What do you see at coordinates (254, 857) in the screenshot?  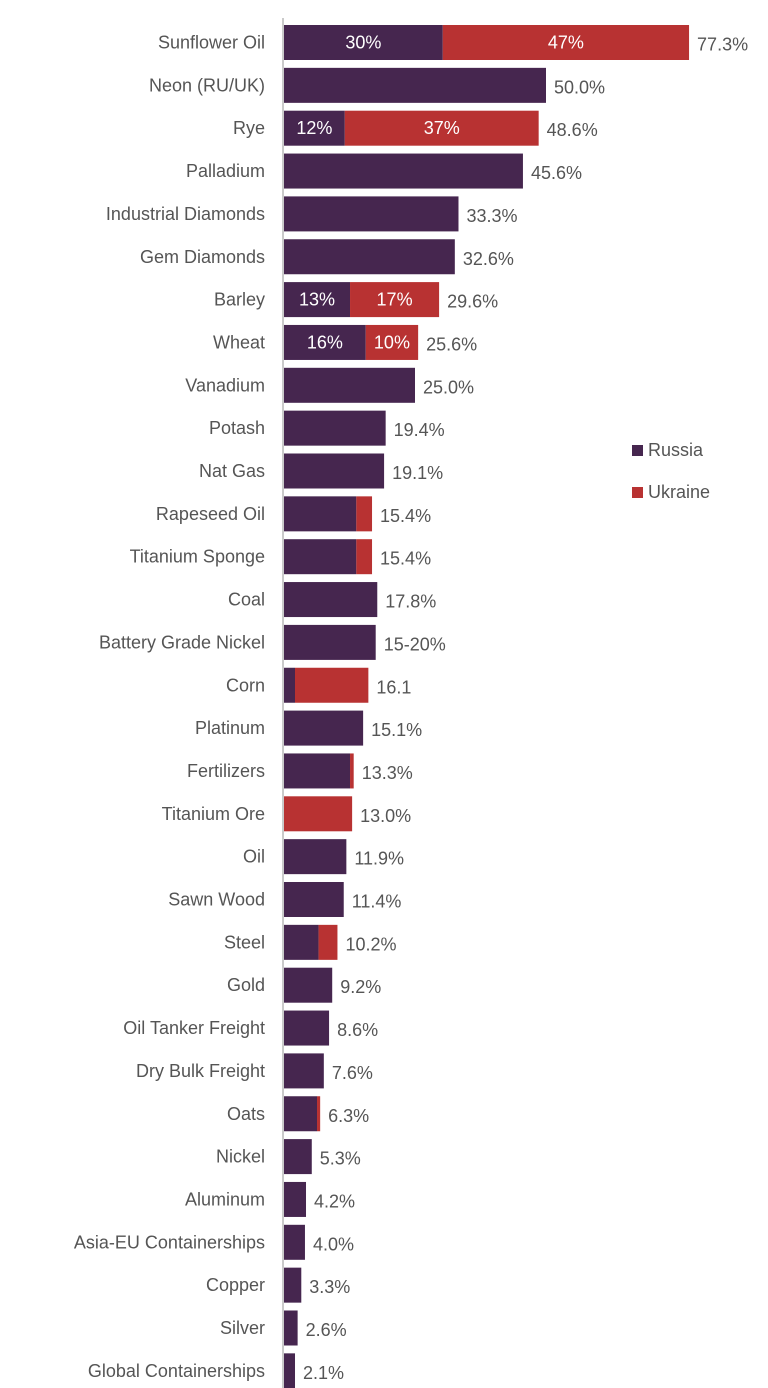 I see `category-label-oil: Oil` at bounding box center [254, 857].